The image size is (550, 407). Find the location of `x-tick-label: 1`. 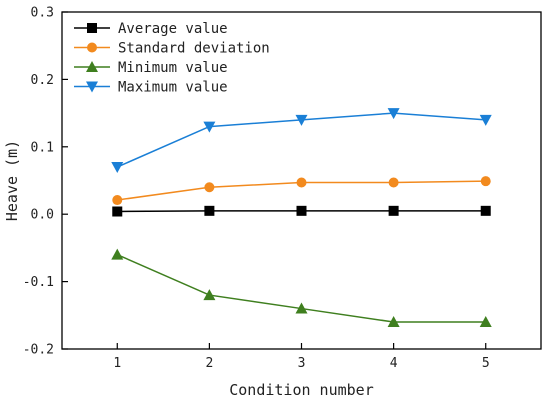

x-tick-label: 1 is located at coordinates (117, 363).